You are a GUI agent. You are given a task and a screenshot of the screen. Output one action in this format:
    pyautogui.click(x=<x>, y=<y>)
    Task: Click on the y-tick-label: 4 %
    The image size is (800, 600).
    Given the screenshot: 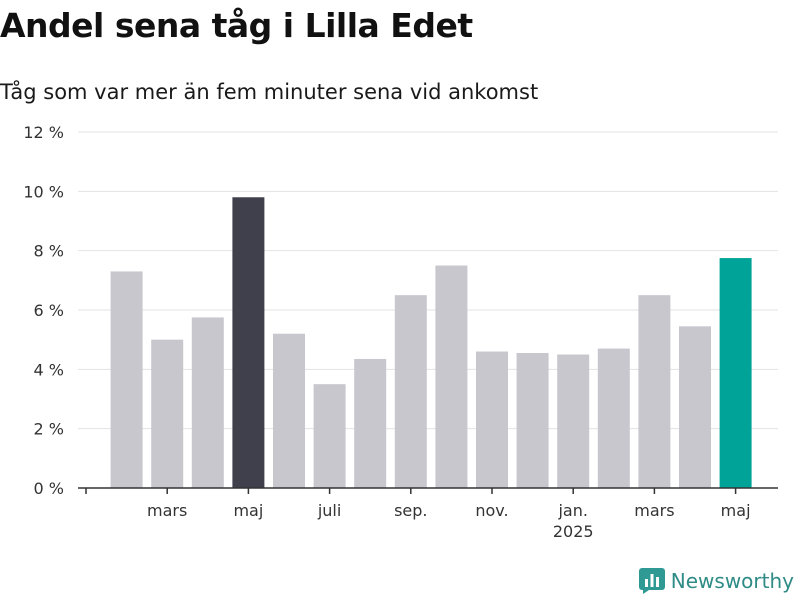 What is the action you would take?
    pyautogui.click(x=49, y=369)
    